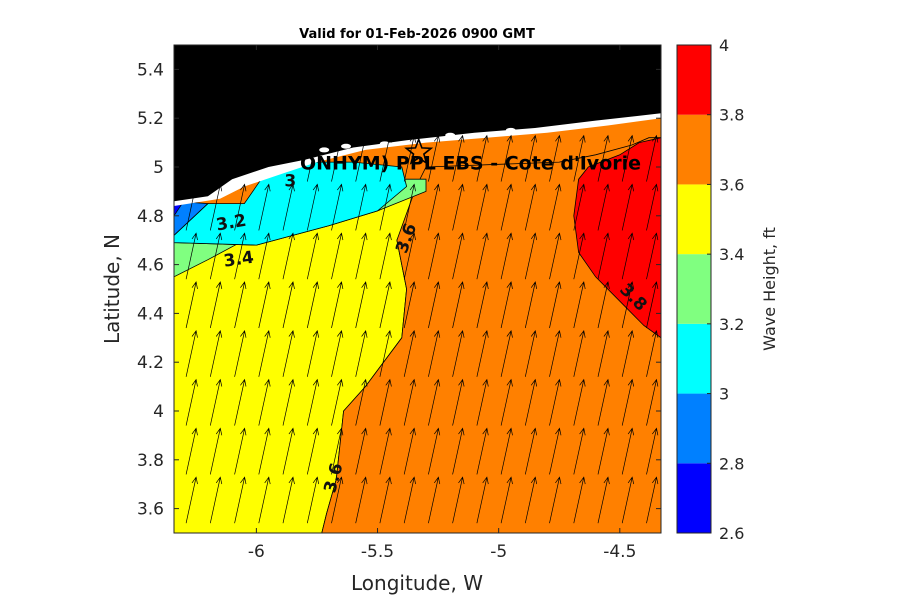 The width and height of the screenshot is (900, 600). Describe the element at coordinates (377, 552) in the screenshot. I see `x-tick-label: -5.5` at that location.